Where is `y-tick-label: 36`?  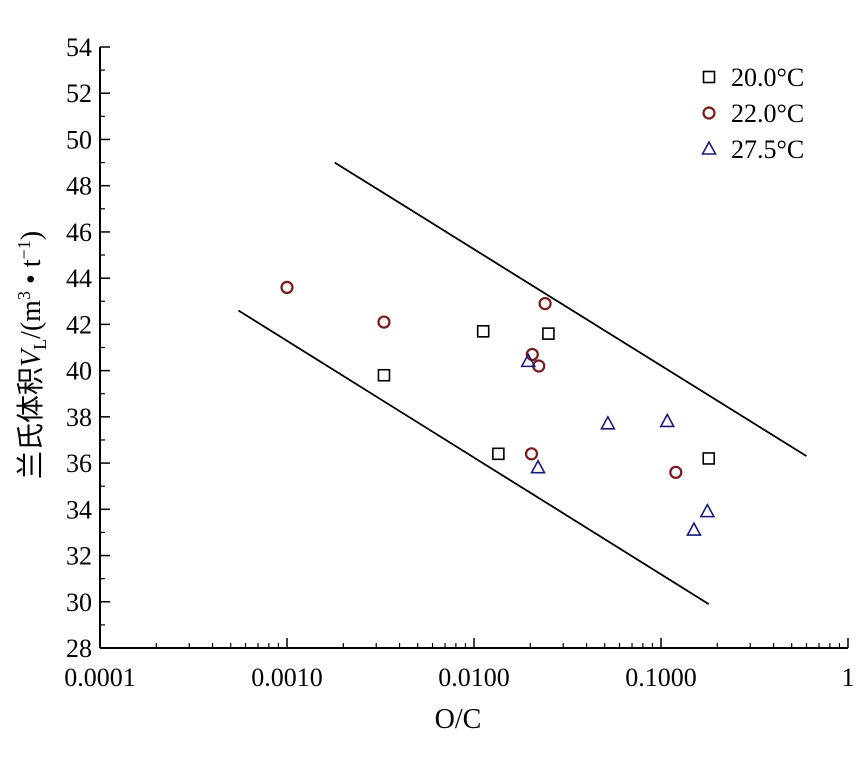 y-tick-label: 36 is located at coordinates (79, 463).